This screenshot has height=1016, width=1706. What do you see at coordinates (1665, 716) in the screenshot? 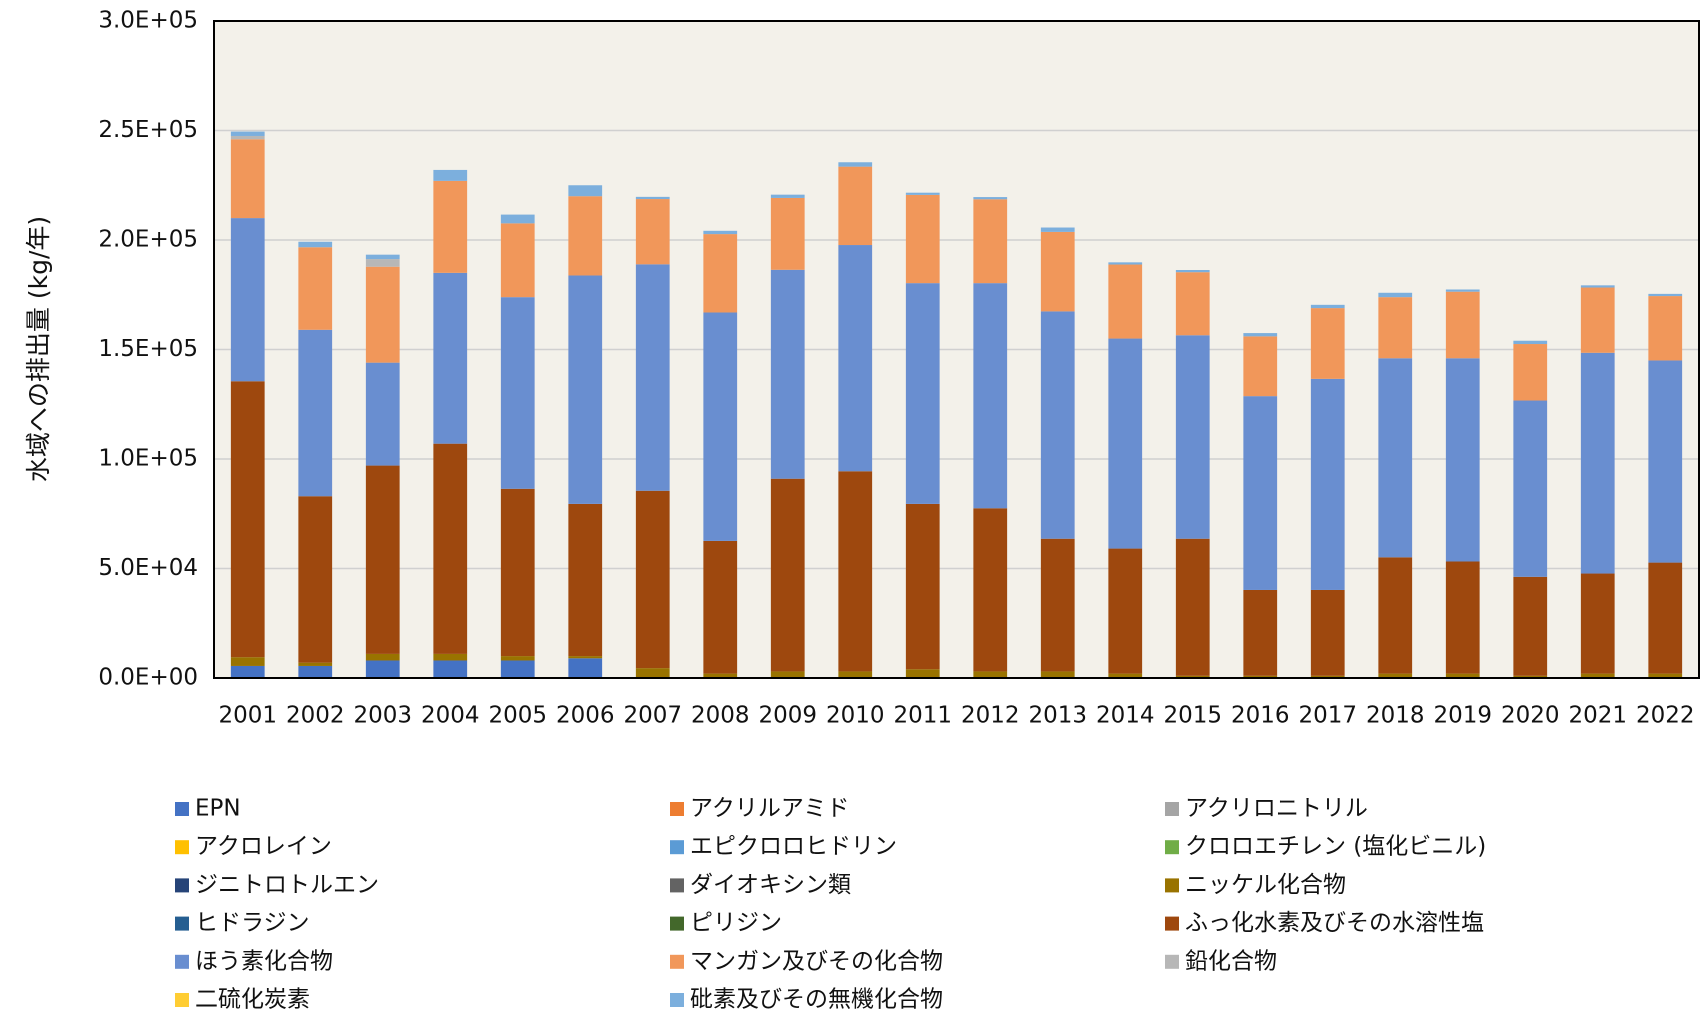
I see `x-tick-label: 2022` at bounding box center [1665, 716].